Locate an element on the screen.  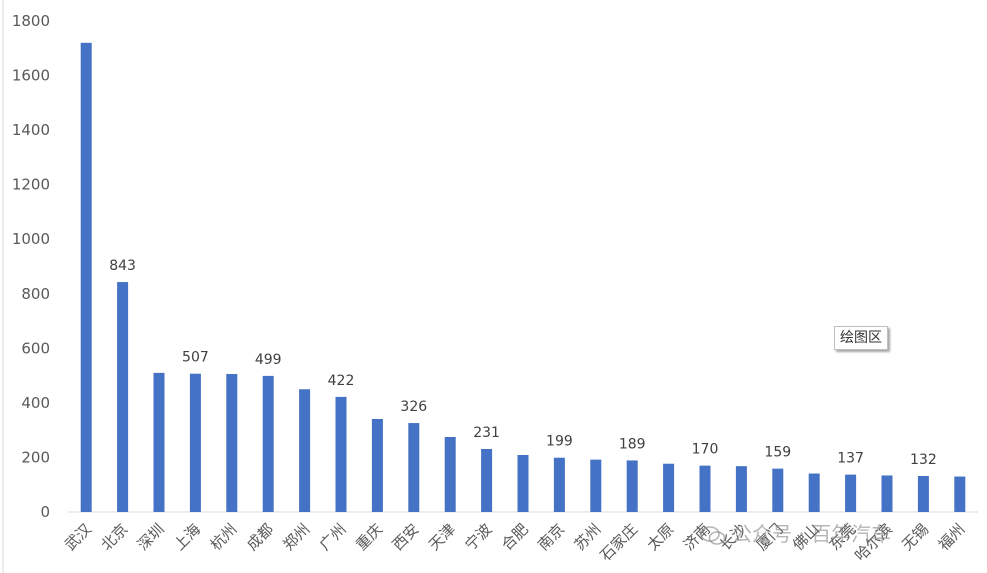
data-label: 422 is located at coordinates (341, 381).